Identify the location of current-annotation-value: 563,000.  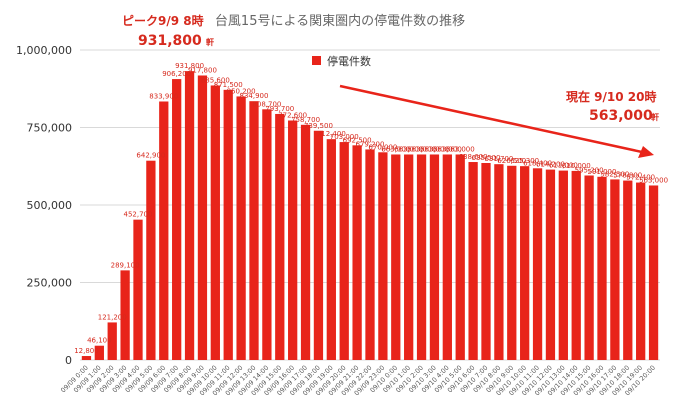
(621, 116).